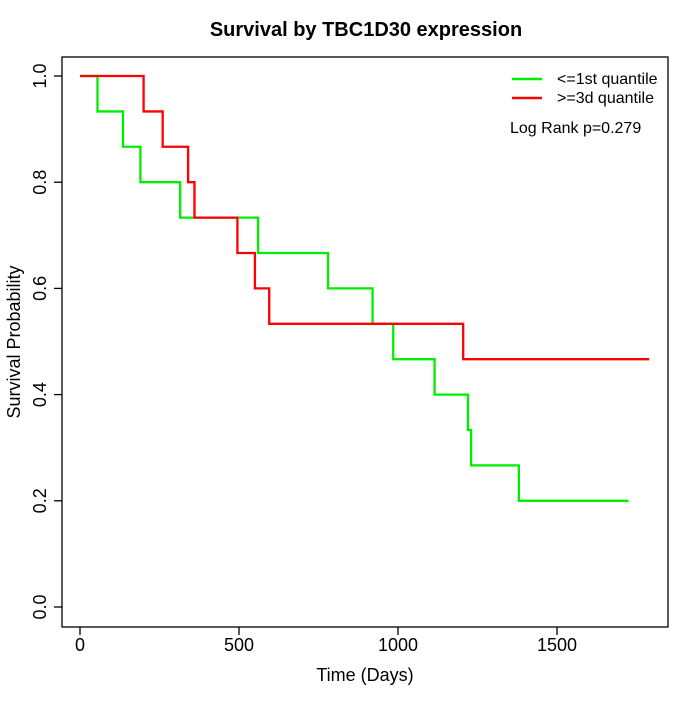 The height and width of the screenshot is (705, 700). What do you see at coordinates (605, 98) in the screenshot?
I see `legend-label-red: >=3d quantile` at bounding box center [605, 98].